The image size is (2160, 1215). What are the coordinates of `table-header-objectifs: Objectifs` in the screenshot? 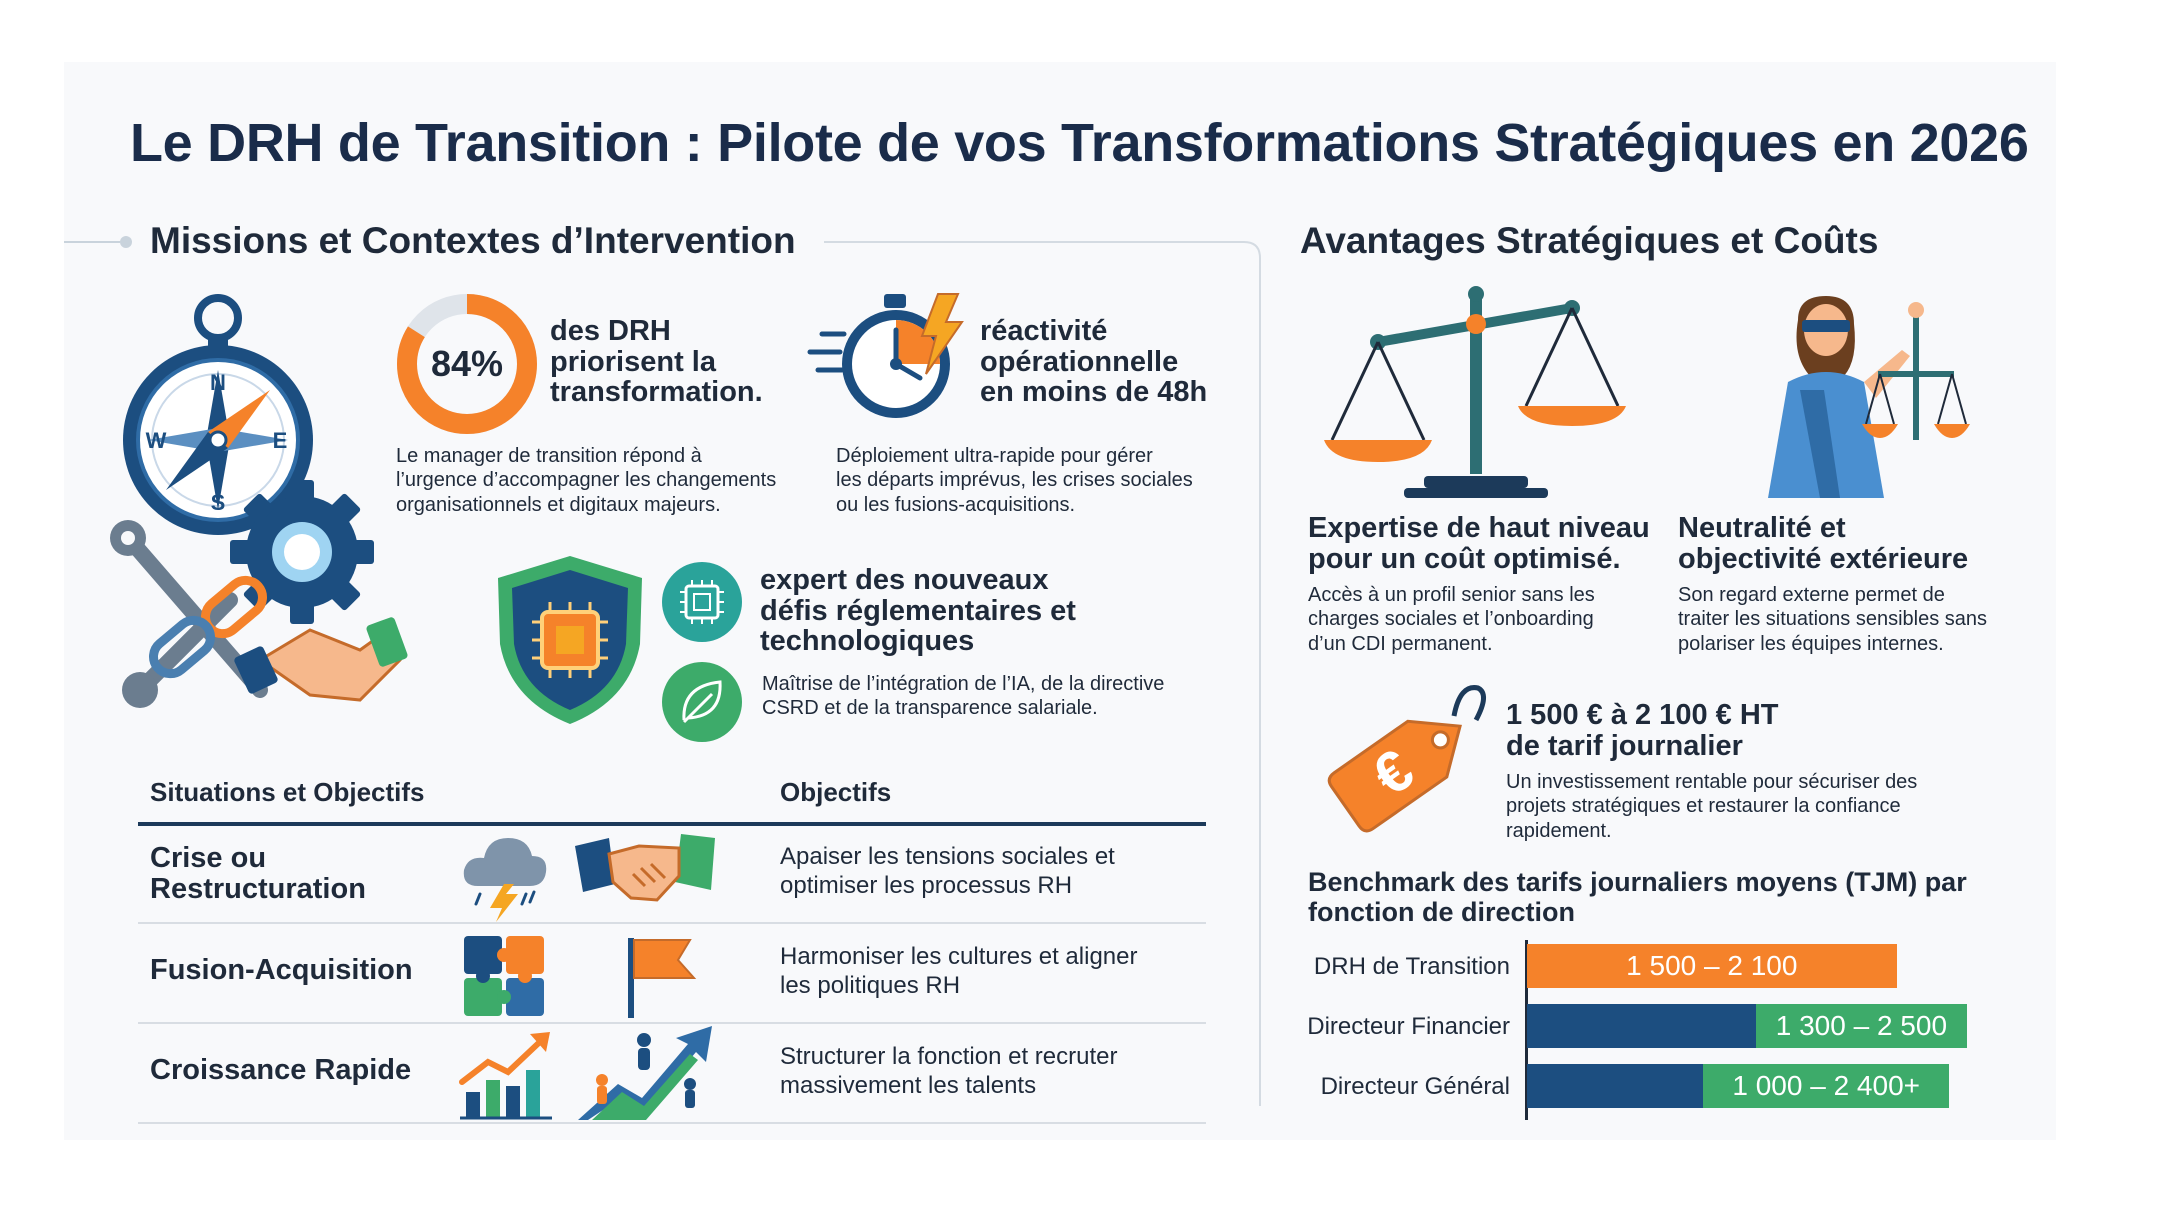 It's located at (836, 792).